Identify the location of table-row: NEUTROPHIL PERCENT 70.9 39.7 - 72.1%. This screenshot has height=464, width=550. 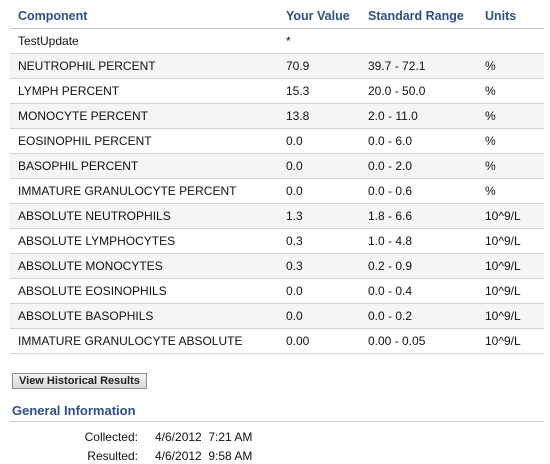
(277, 66).